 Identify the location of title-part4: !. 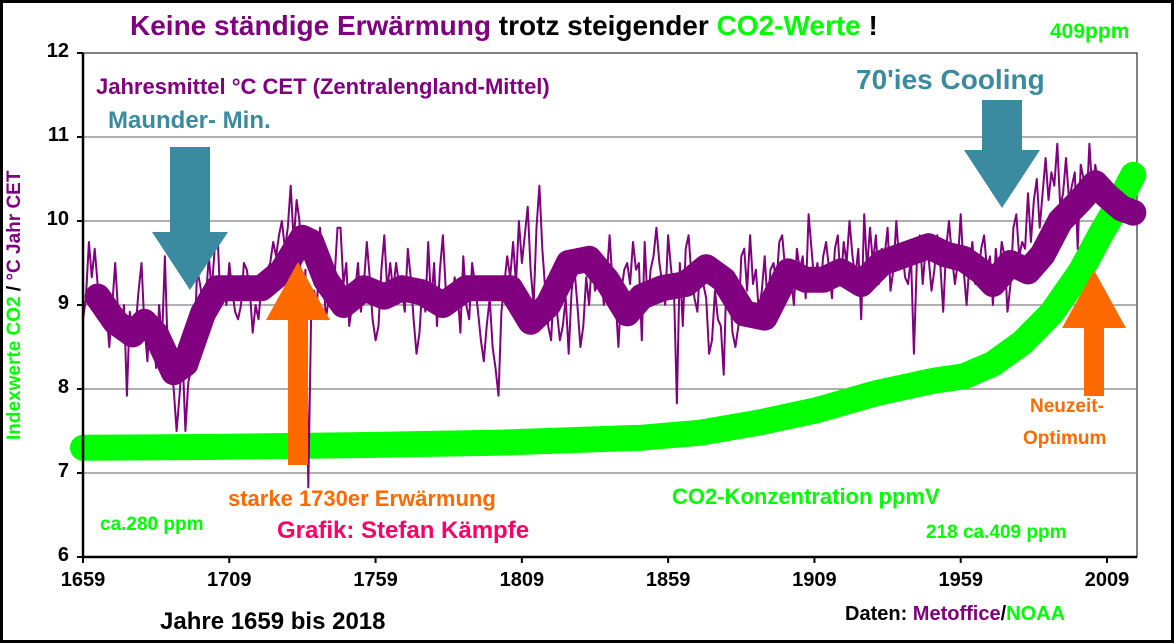
(873, 25).